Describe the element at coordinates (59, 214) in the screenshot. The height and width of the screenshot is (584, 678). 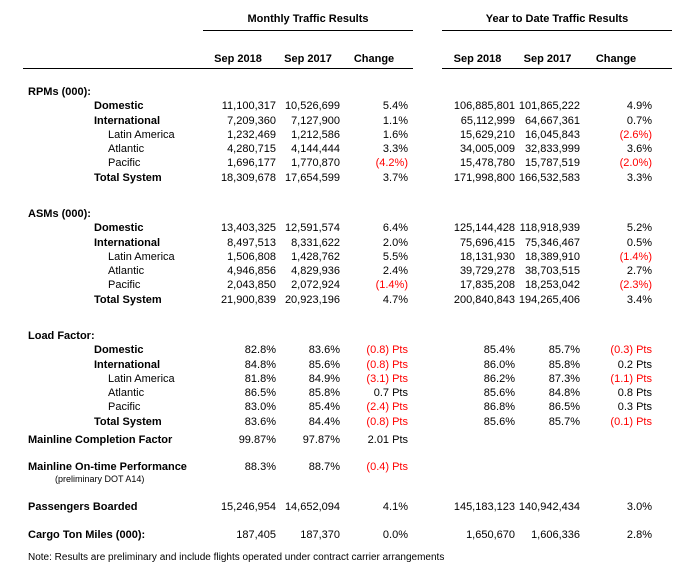
I see `section-title: ASMs (000):` at that location.